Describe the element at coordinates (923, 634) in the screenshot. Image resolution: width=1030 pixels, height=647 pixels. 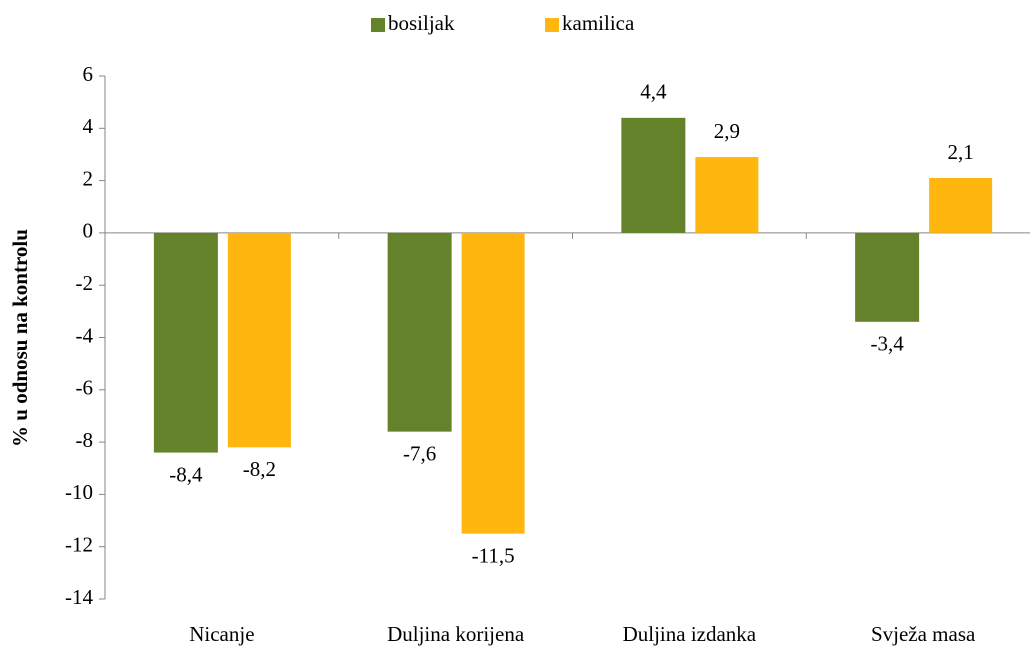
I see `x-tick-label: Svježa masa` at that location.